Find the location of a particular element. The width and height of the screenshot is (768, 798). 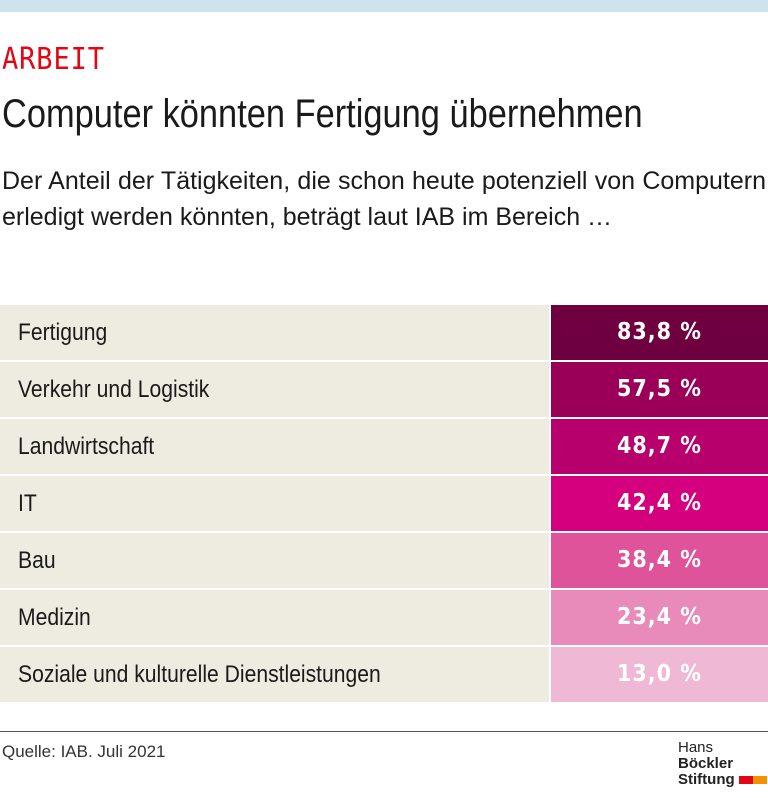

row-label: IT is located at coordinates (274, 503).